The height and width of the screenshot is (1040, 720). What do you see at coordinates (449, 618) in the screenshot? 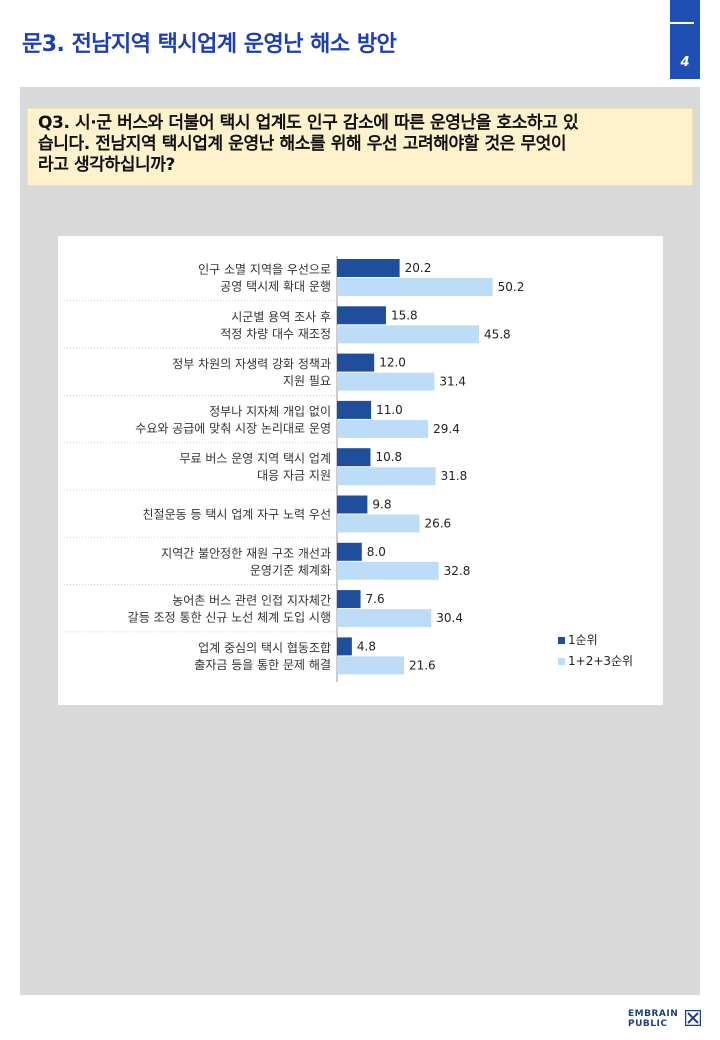
I see `data-label: 30.4` at bounding box center [449, 618].